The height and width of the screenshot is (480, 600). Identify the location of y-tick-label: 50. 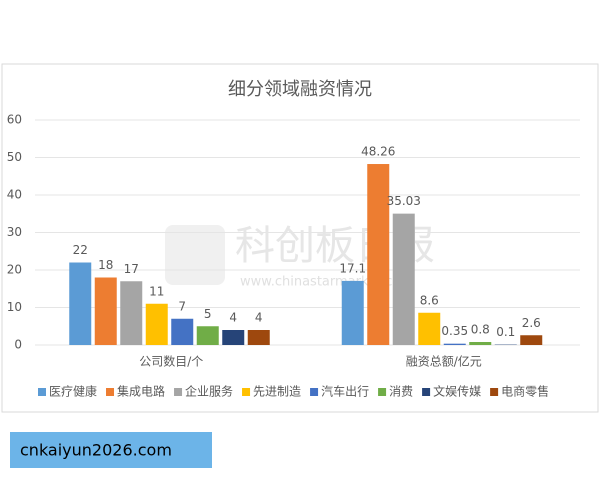
(14, 157).